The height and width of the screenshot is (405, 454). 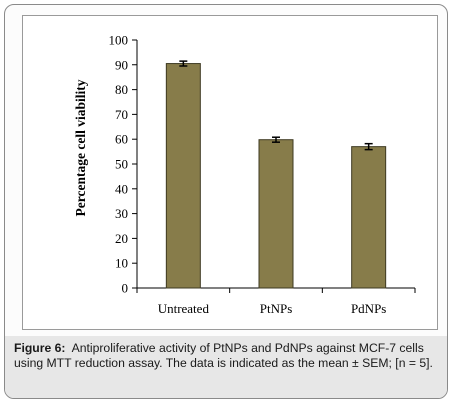 What do you see at coordinates (121, 188) in the screenshot?
I see `y-tick-label: 40` at bounding box center [121, 188].